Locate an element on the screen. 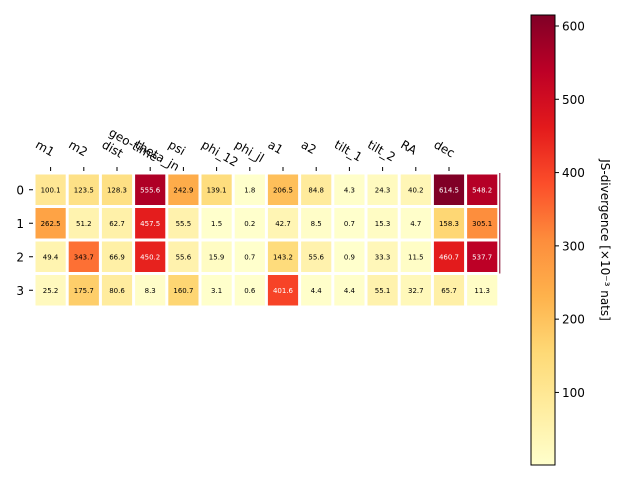 The height and width of the screenshot is (480, 640). cell-value-label: 11.3 is located at coordinates (482, 291).